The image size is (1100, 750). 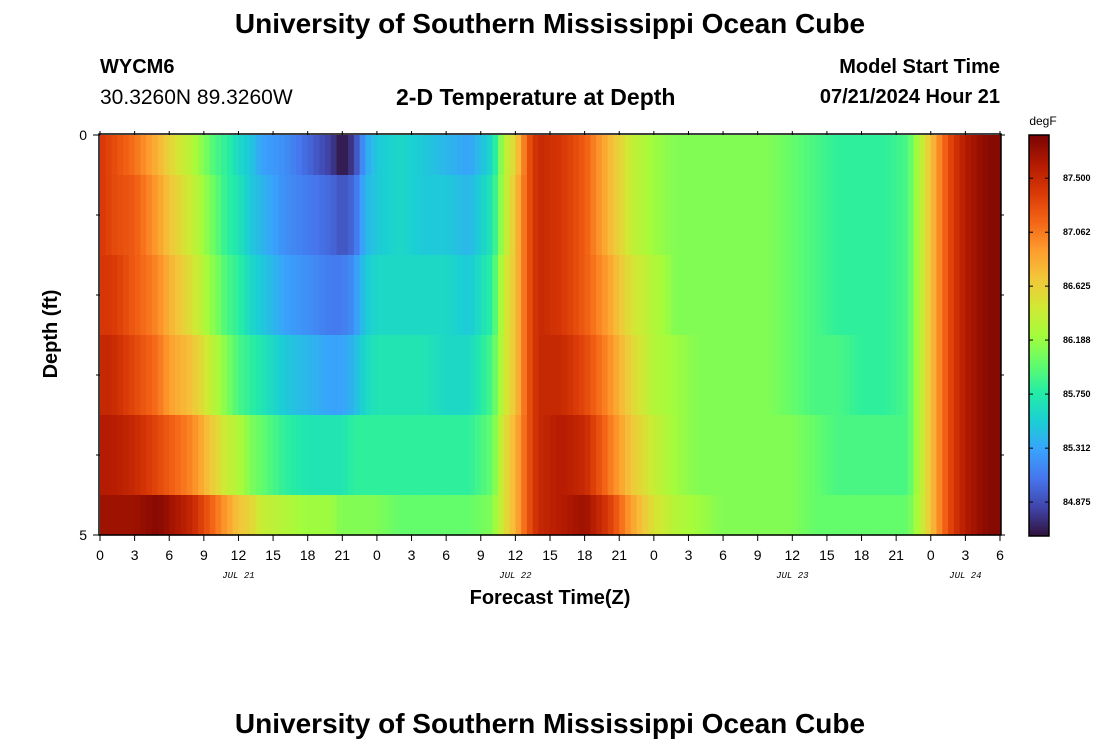 I want to click on colorbar-tick-label: 87.500, so click(x=1077, y=178).